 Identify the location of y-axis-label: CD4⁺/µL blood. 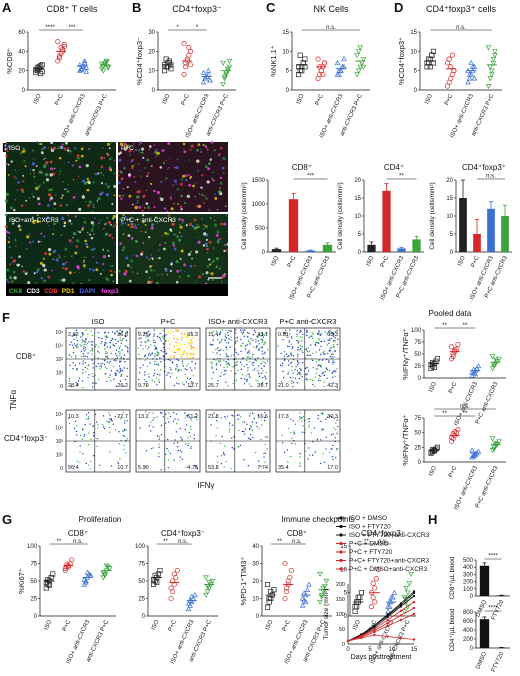
(452, 629).